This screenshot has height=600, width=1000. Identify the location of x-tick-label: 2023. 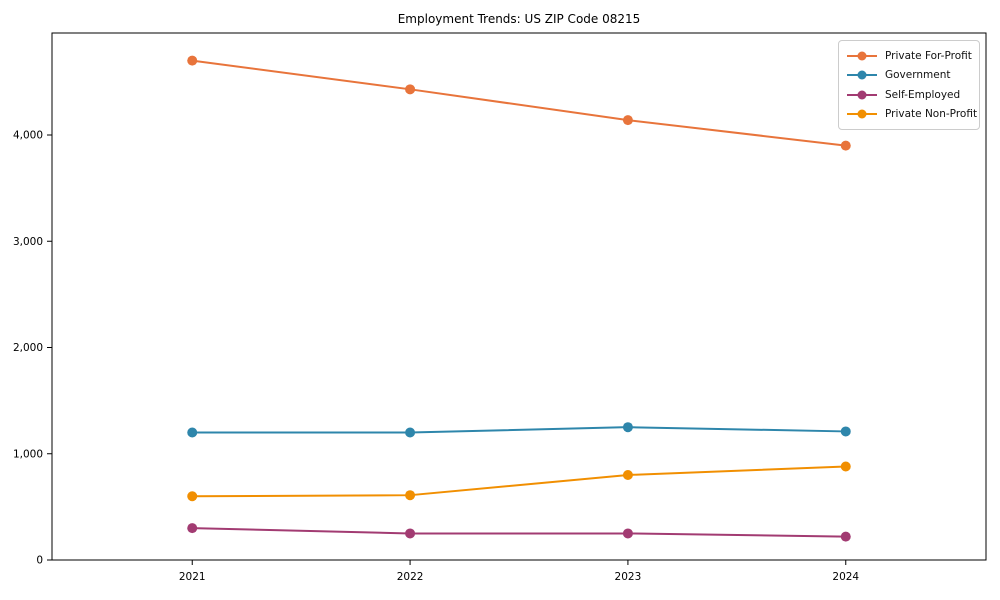
(628, 577).